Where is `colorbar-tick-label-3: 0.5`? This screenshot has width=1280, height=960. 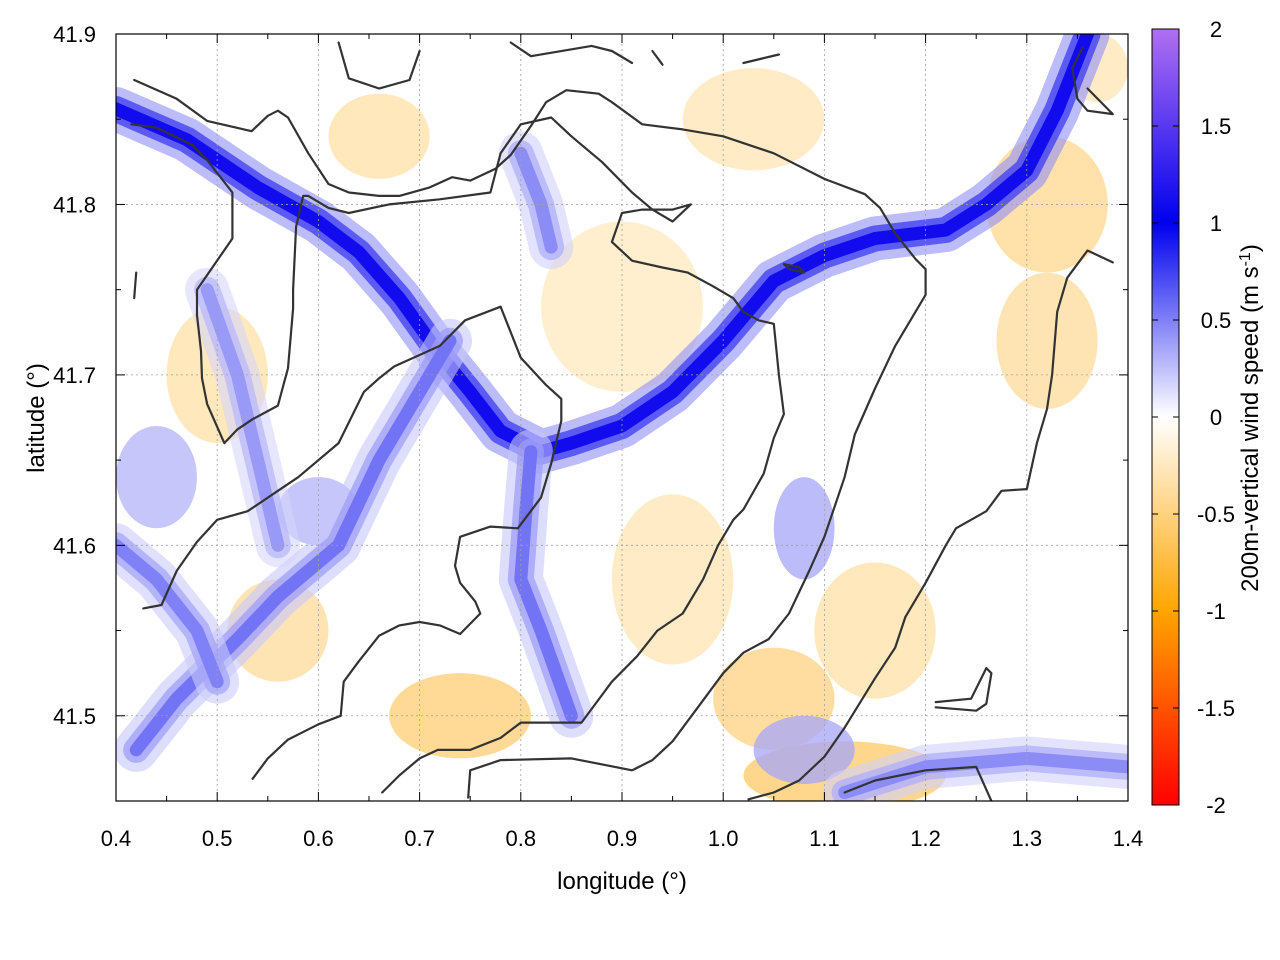 colorbar-tick-label-3: 0.5 is located at coordinates (1216, 320).